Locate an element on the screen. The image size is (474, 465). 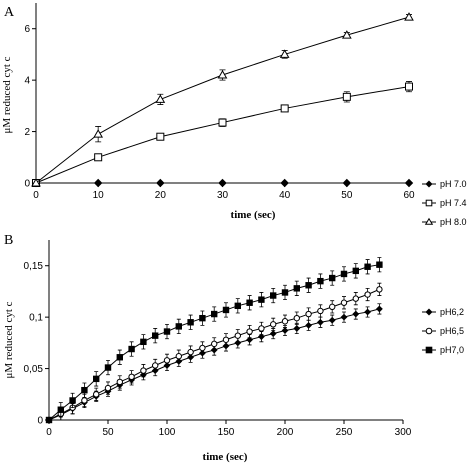
panel-b-x-axis-label: time (sec) is located at coordinates (225, 457).